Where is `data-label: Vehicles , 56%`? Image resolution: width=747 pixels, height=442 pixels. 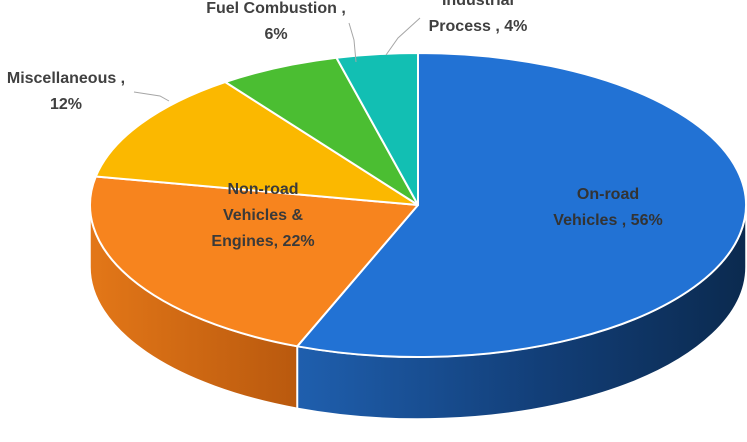 data-label: Vehicles , 56% is located at coordinates (607, 220).